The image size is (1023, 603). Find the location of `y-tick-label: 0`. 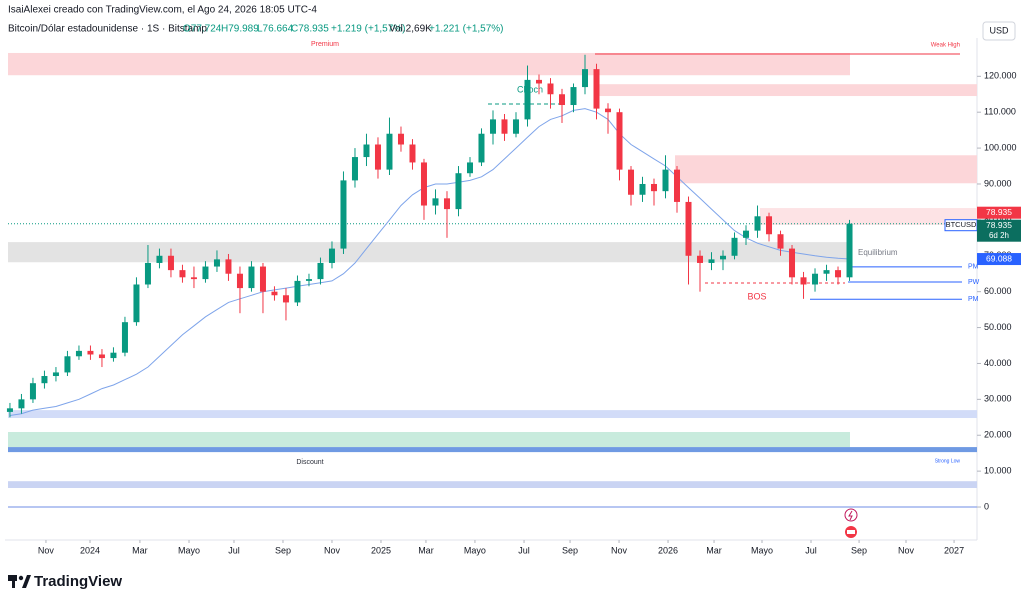

y-tick-label: 0 is located at coordinates (986, 506).